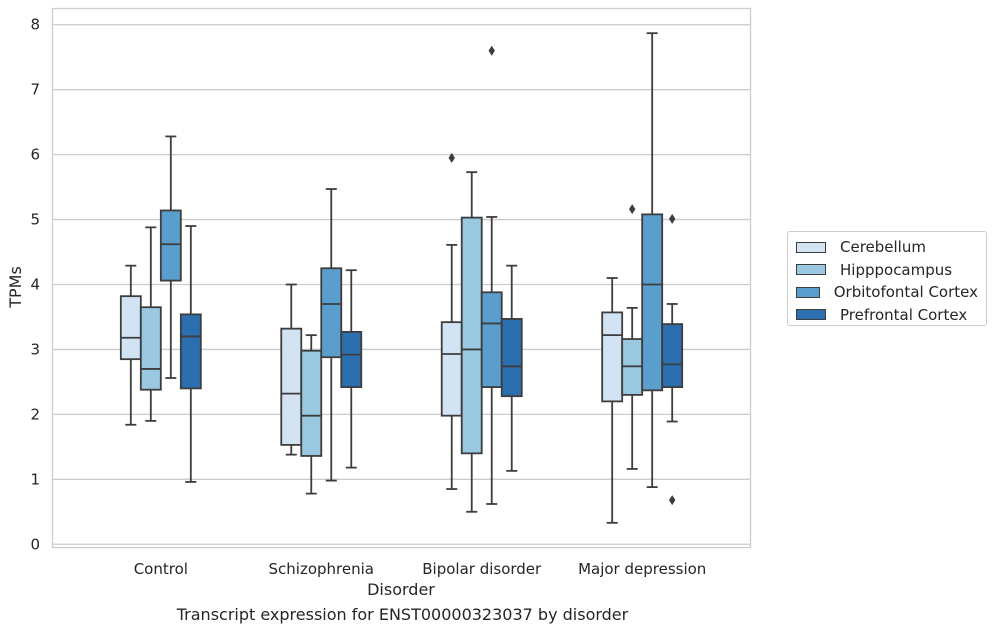 The width and height of the screenshot is (999, 634). I want to click on y-tick-label: 5, so click(35, 220).